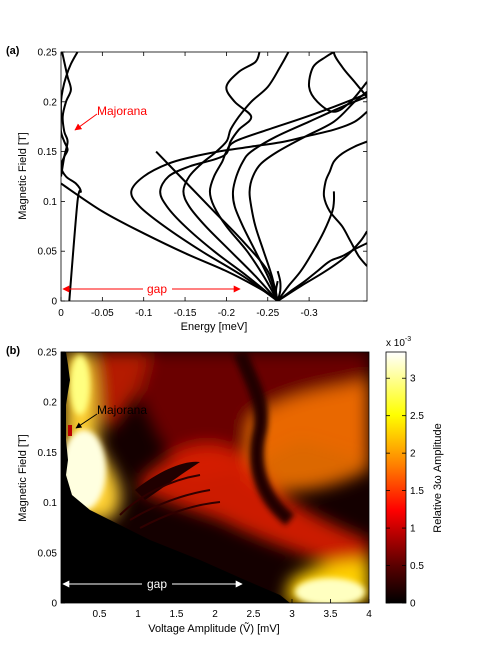 The height and width of the screenshot is (670, 485). What do you see at coordinates (185, 313) in the screenshot?
I see `panel-a-x-tick-label: -0.15` at bounding box center [185, 313].